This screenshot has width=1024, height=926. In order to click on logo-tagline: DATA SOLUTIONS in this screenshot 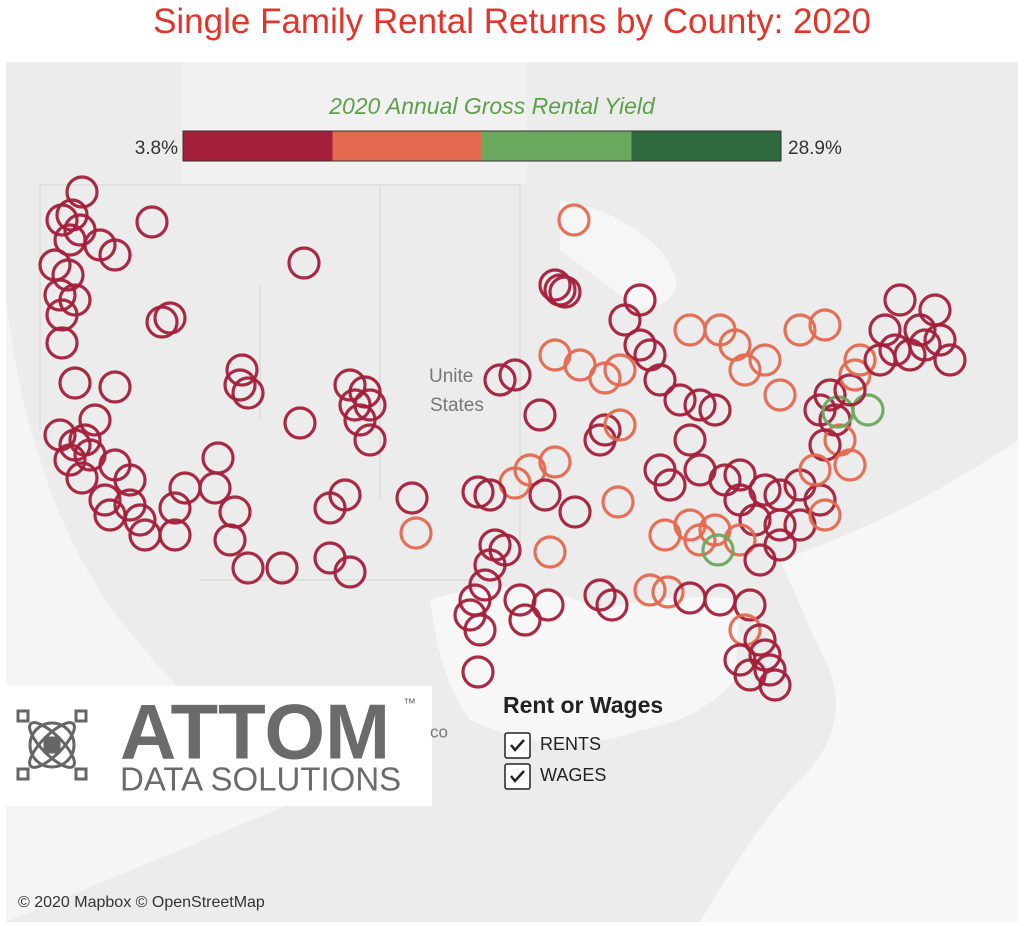, I will do `click(260, 779)`.